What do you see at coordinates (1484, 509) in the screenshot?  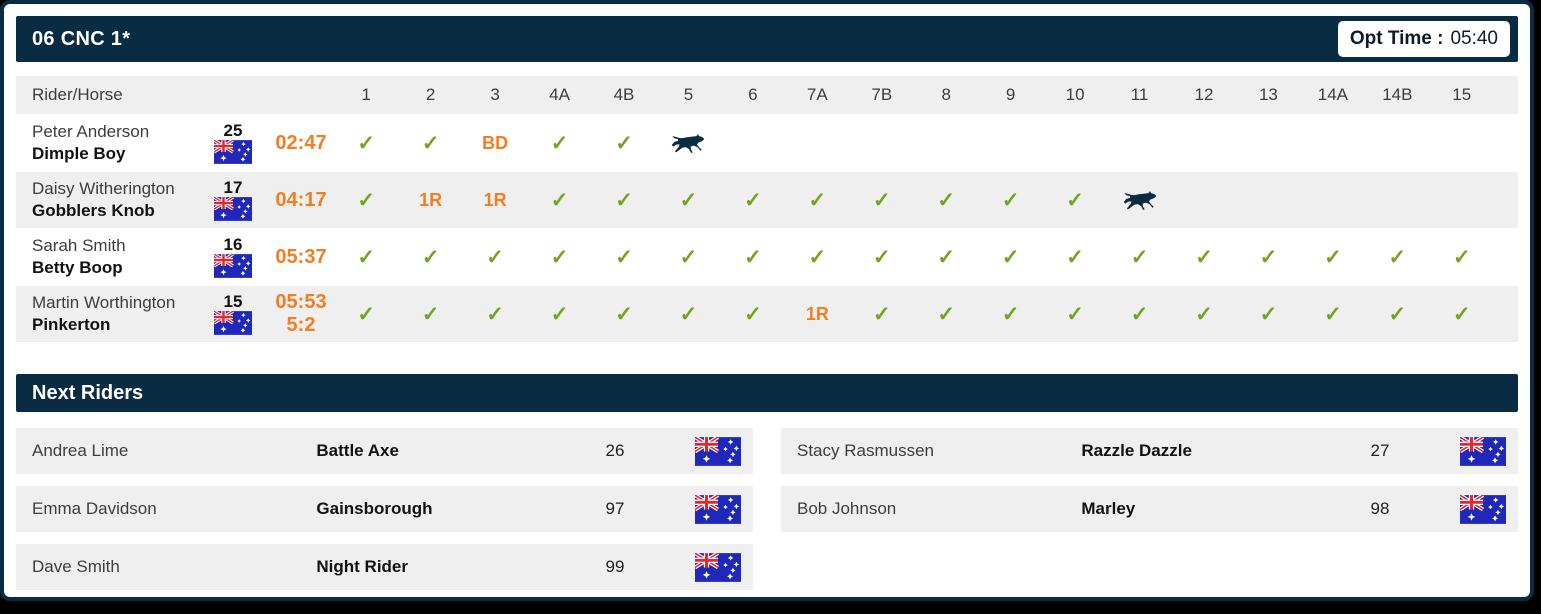 I see `next-flag-cell` at bounding box center [1484, 509].